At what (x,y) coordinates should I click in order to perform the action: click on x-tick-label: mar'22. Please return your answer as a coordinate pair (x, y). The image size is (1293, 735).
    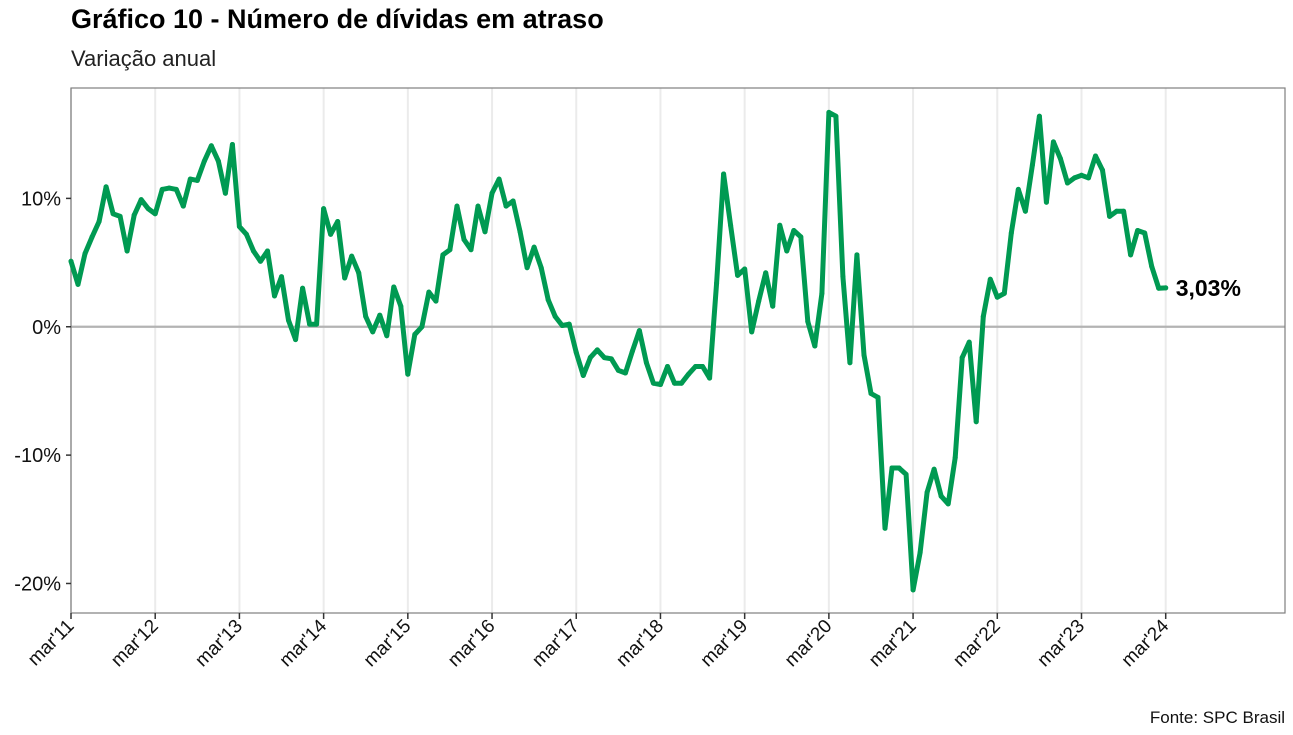
    Looking at the image, I should click on (976, 643).